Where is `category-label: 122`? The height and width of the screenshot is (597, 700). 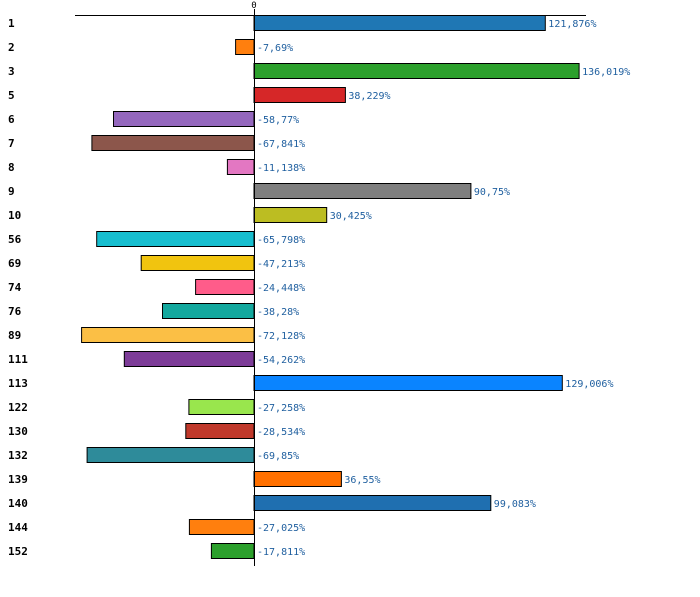 category-label: 122 is located at coordinates (18, 407).